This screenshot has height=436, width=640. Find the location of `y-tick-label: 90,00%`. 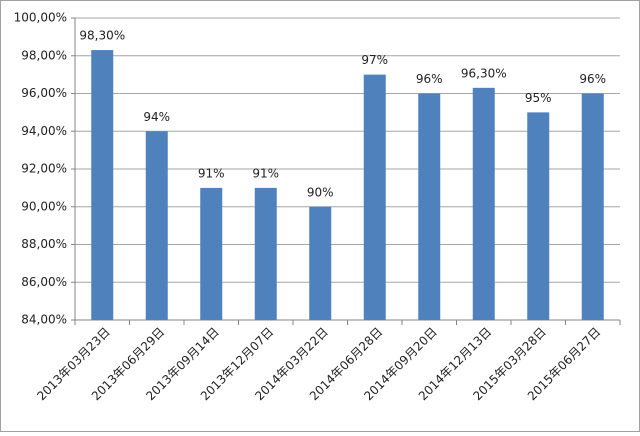

y-tick-label: 90,00% is located at coordinates (44, 206).